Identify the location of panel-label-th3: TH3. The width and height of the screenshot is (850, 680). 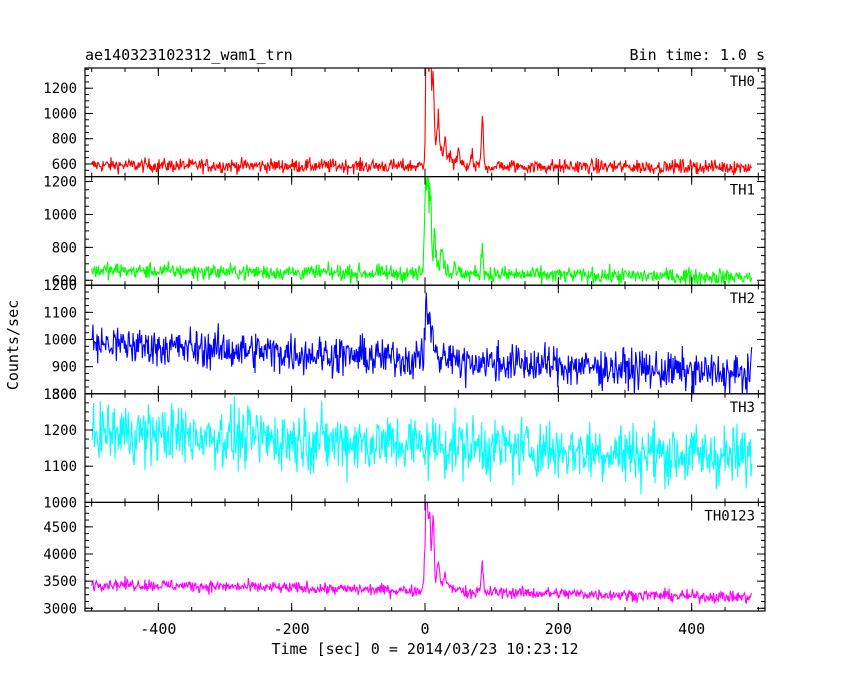
(742, 408).